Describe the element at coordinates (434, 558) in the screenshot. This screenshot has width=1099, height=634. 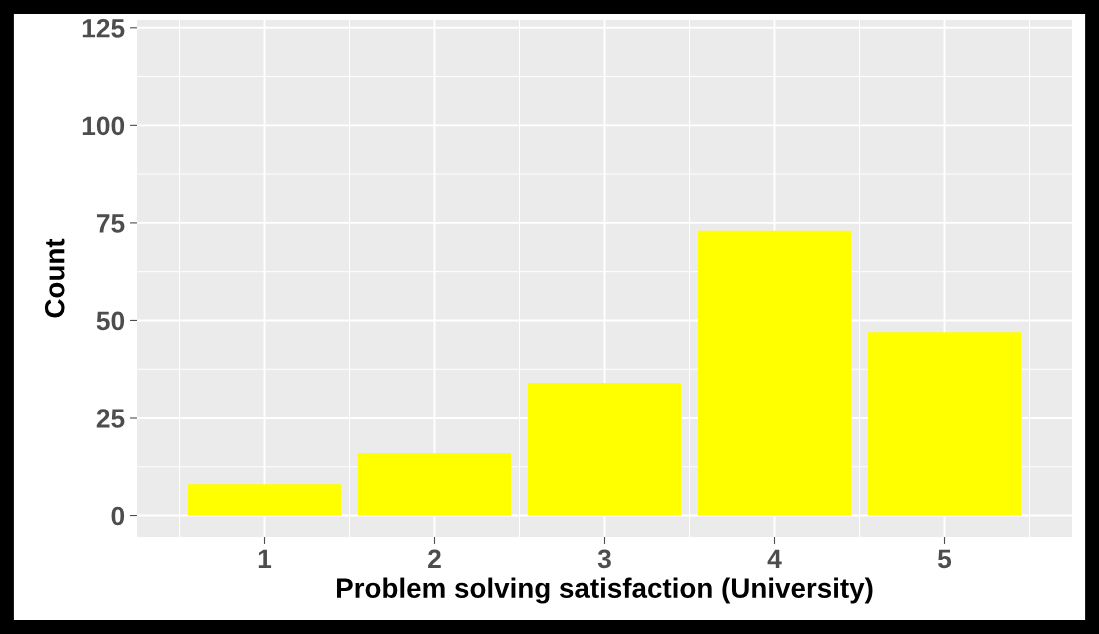
I see `x-tick-label: 2` at that location.